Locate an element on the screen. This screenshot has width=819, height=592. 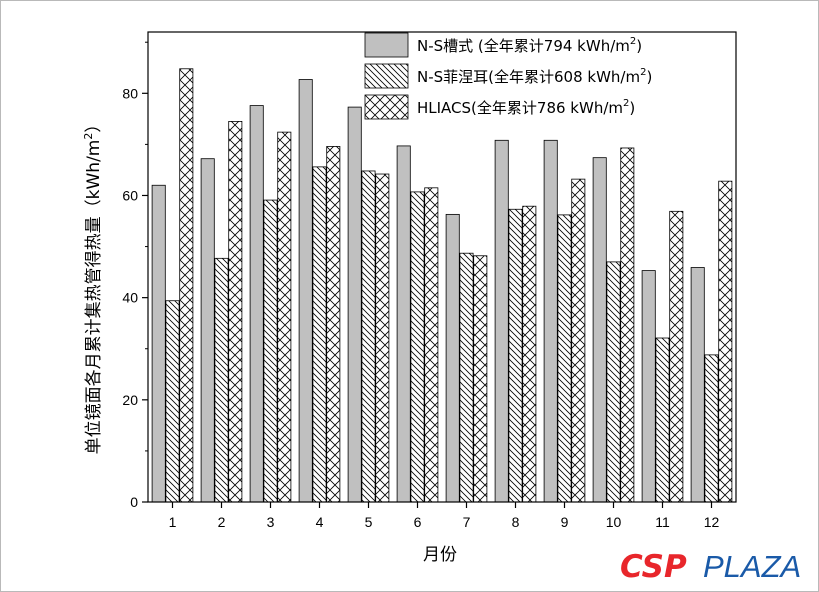
watermark-plaza: PLAZA is located at coordinates (752, 566).